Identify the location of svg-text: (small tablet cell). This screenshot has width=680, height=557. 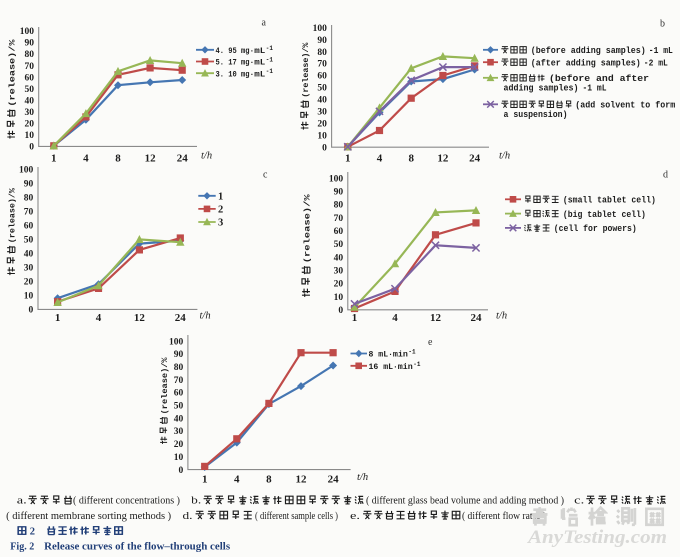
(609, 201).